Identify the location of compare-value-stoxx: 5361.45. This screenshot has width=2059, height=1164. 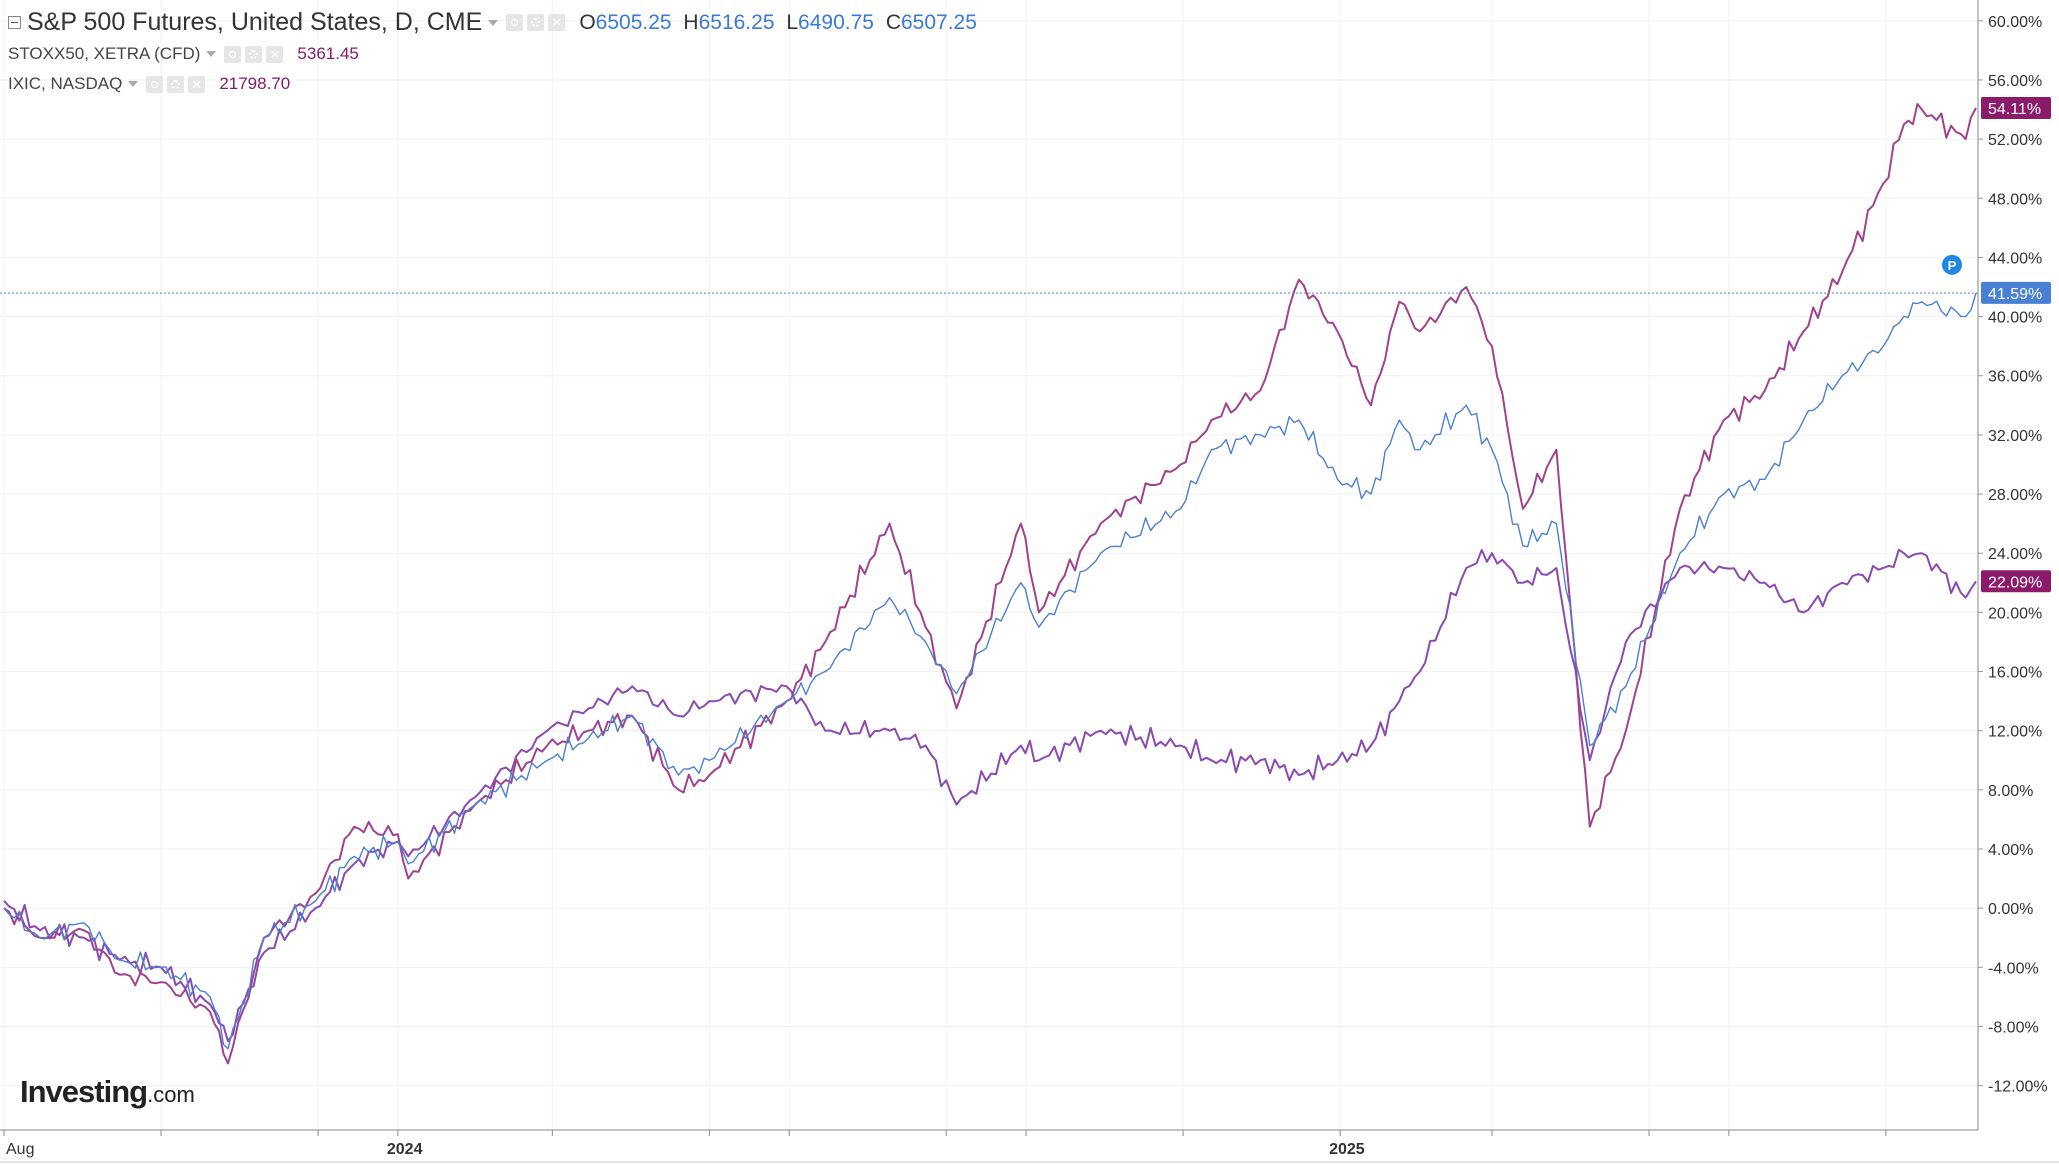
(328, 53).